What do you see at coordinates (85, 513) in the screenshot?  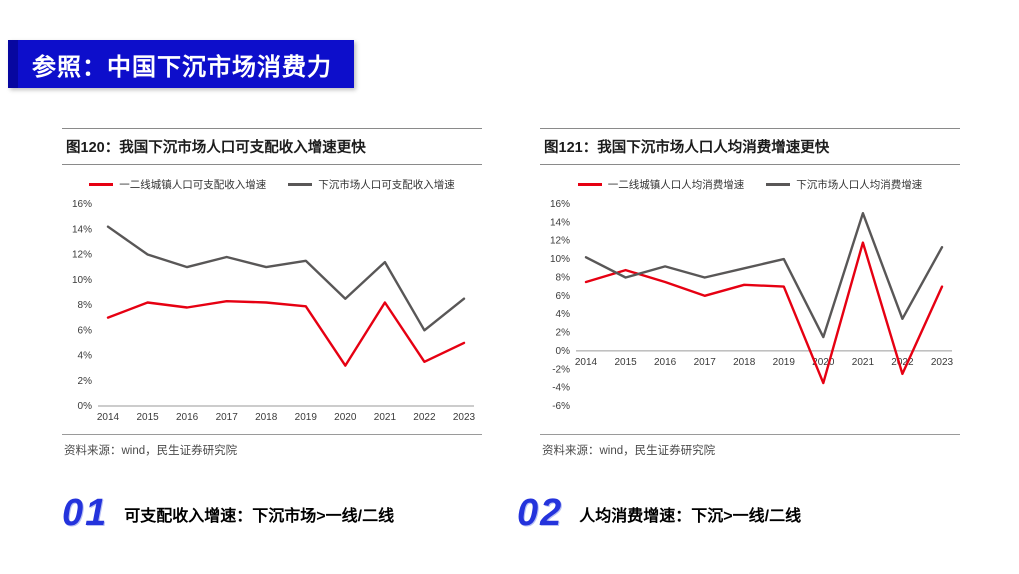 I see `note-1-number: 01` at bounding box center [85, 513].